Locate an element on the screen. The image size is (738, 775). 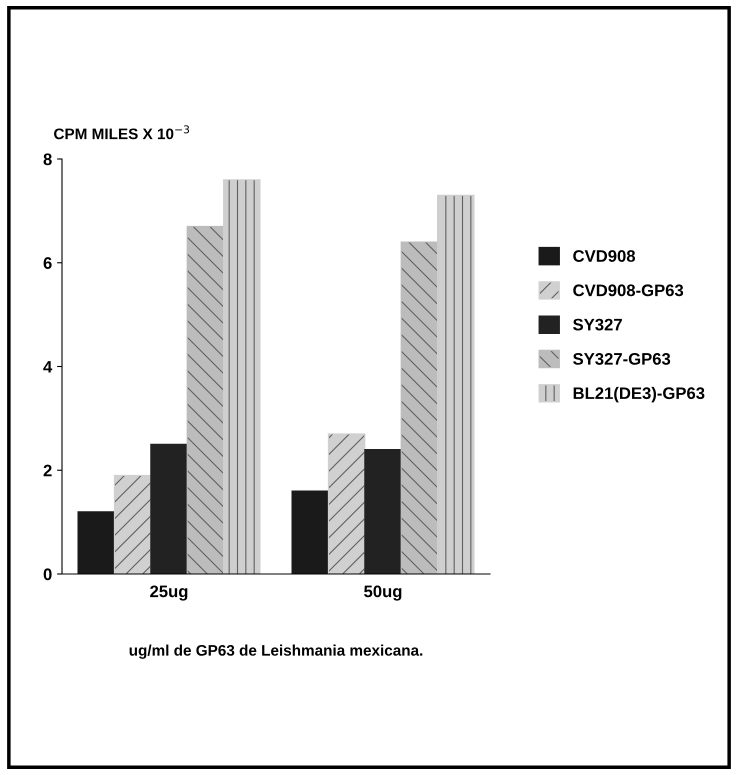
x-axis-title: ug/ml de GP63 de Leishmania mexicana. is located at coordinates (276, 651).